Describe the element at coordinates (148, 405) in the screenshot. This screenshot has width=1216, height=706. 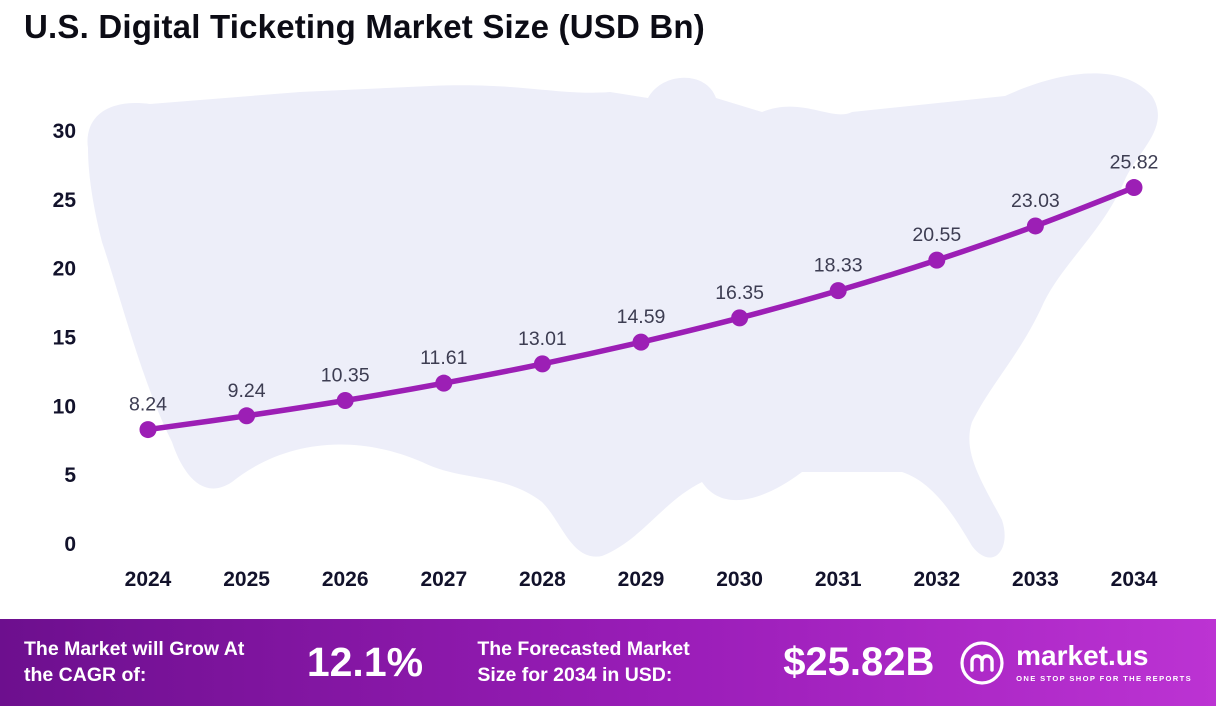
I see `data-point-label: 8.24` at that location.